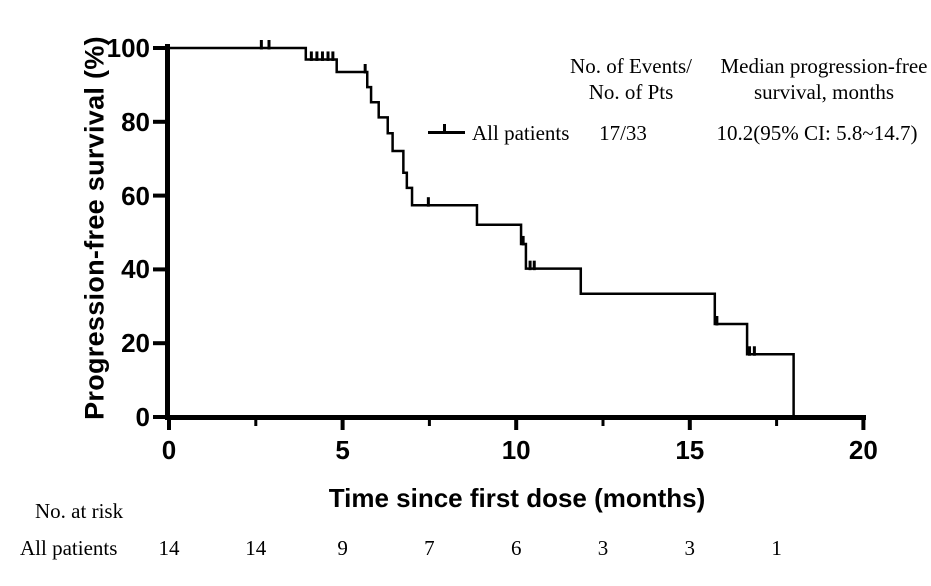 This screenshot has width=931, height=586. I want to click on risk-count: 6, so click(516, 548).